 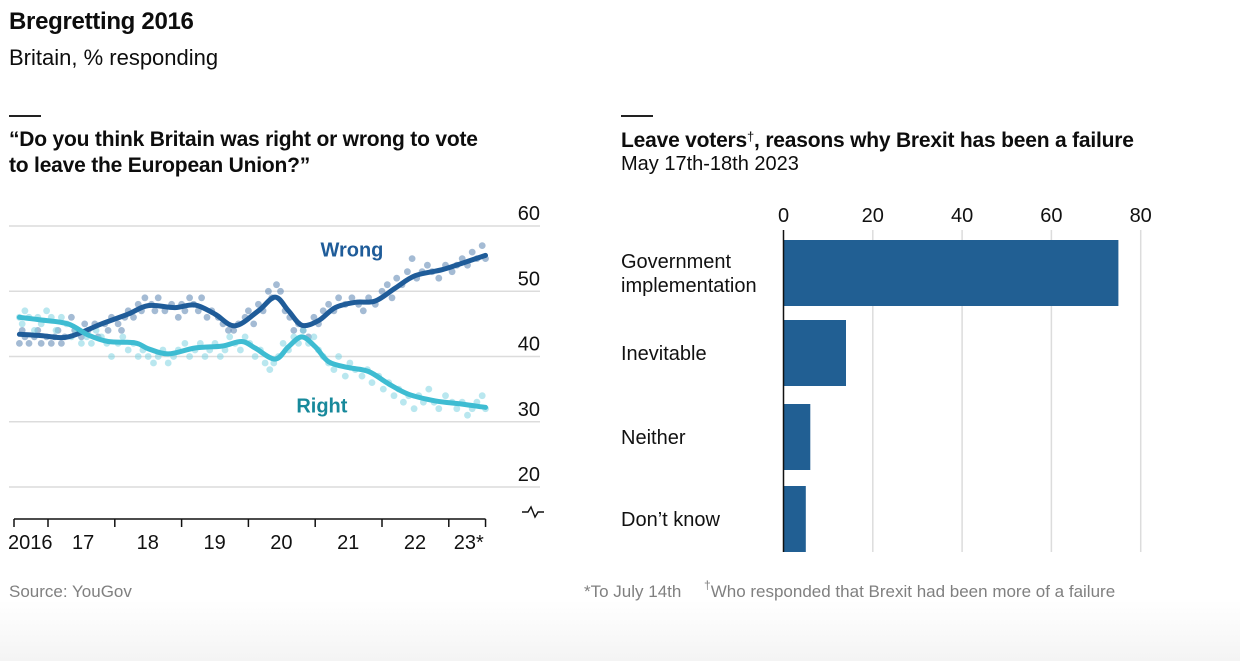 What do you see at coordinates (101, 21) in the screenshot?
I see `chart-title: Bregretting 2016` at bounding box center [101, 21].